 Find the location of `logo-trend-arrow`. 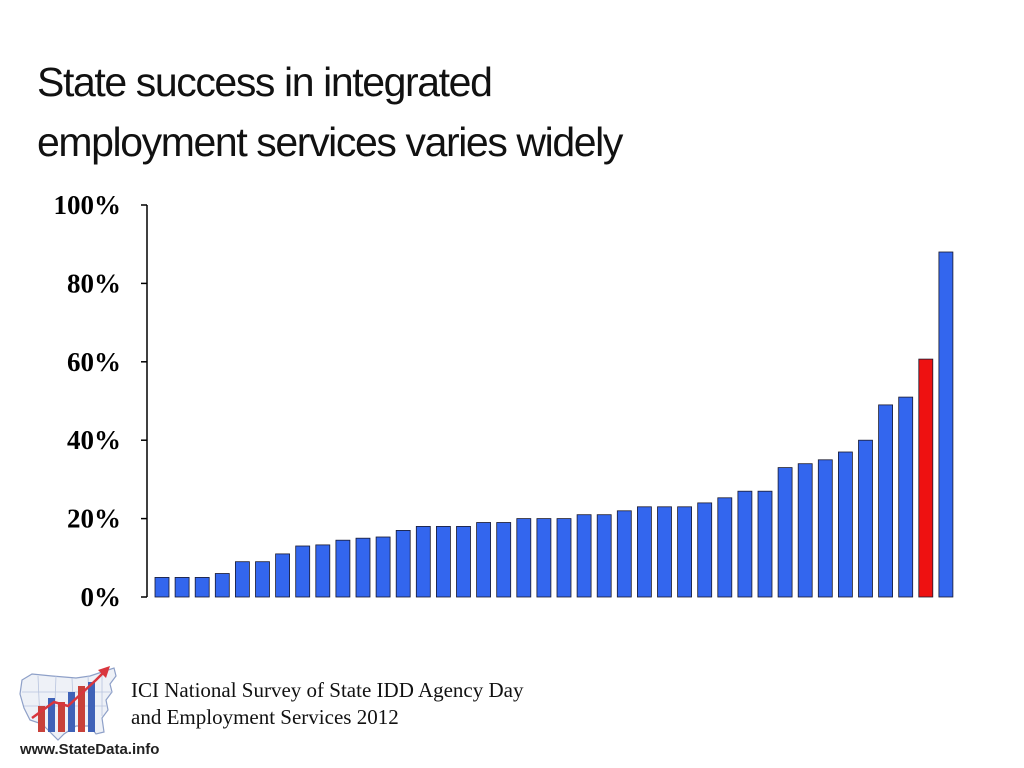

logo-trend-arrow is located at coordinates (68, 695).